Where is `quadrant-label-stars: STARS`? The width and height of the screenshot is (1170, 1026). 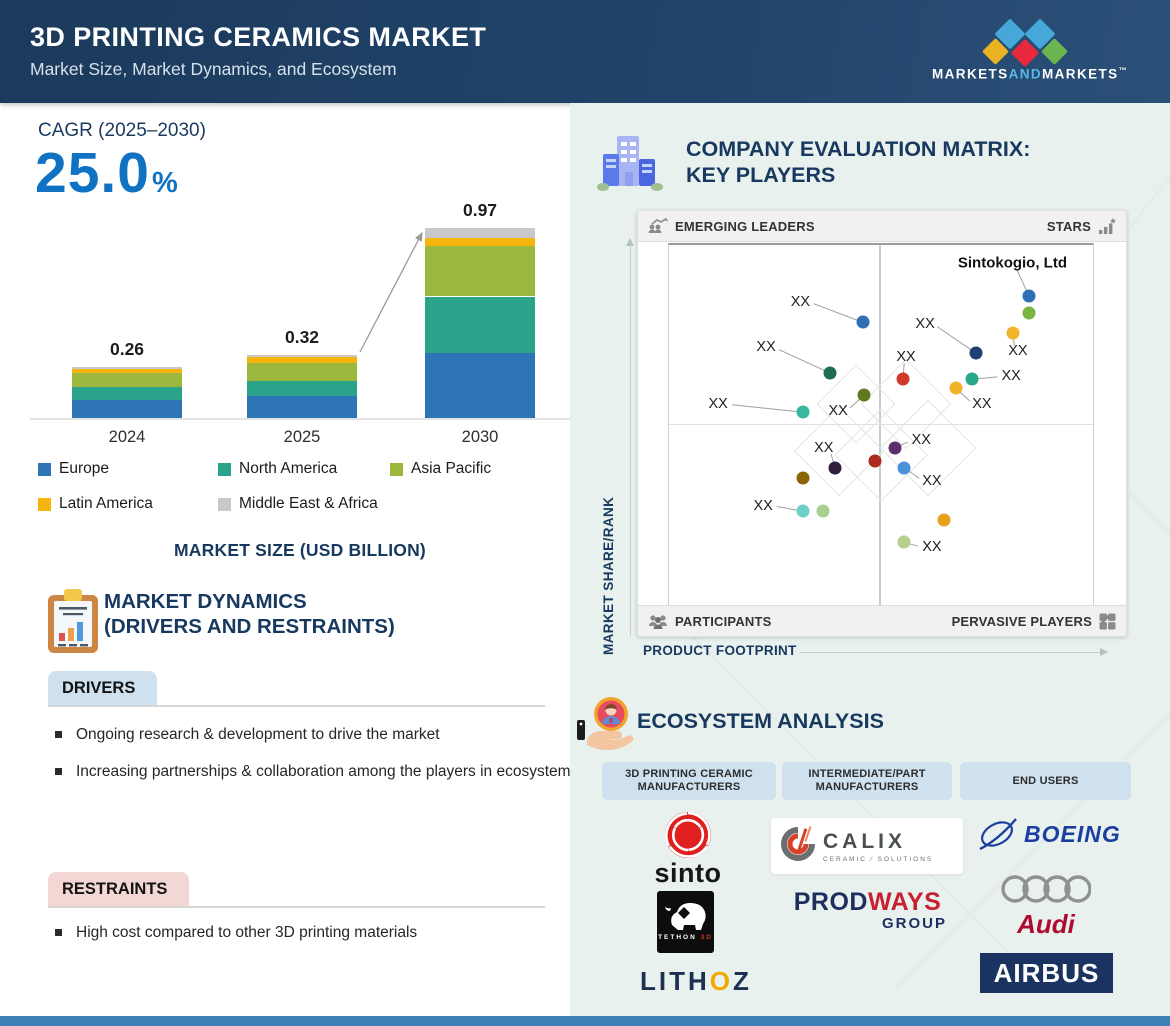
quadrant-label-stars: STARS is located at coordinates (1068, 226).